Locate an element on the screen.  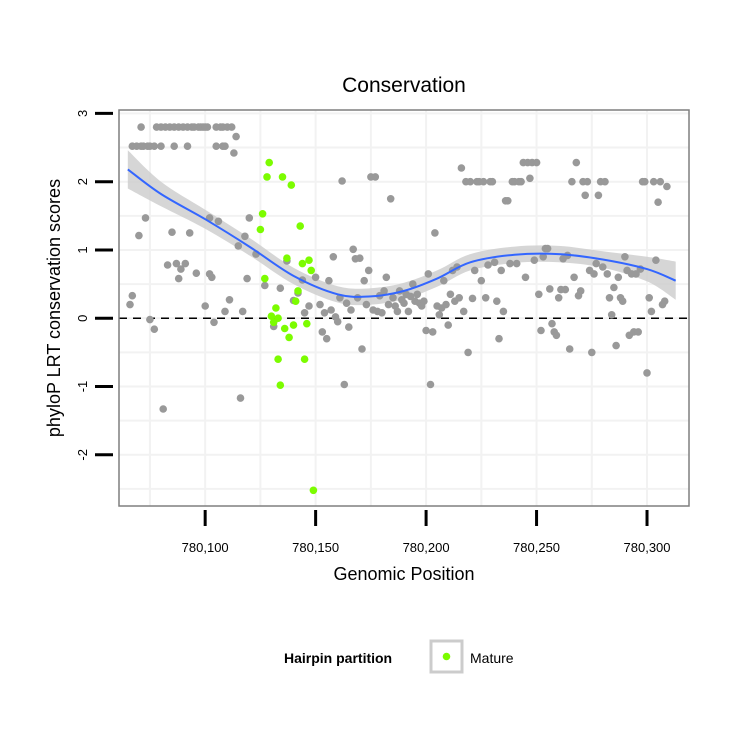
y-axis-label: phyloP LRT conservation scores is located at coordinates (54, 308).